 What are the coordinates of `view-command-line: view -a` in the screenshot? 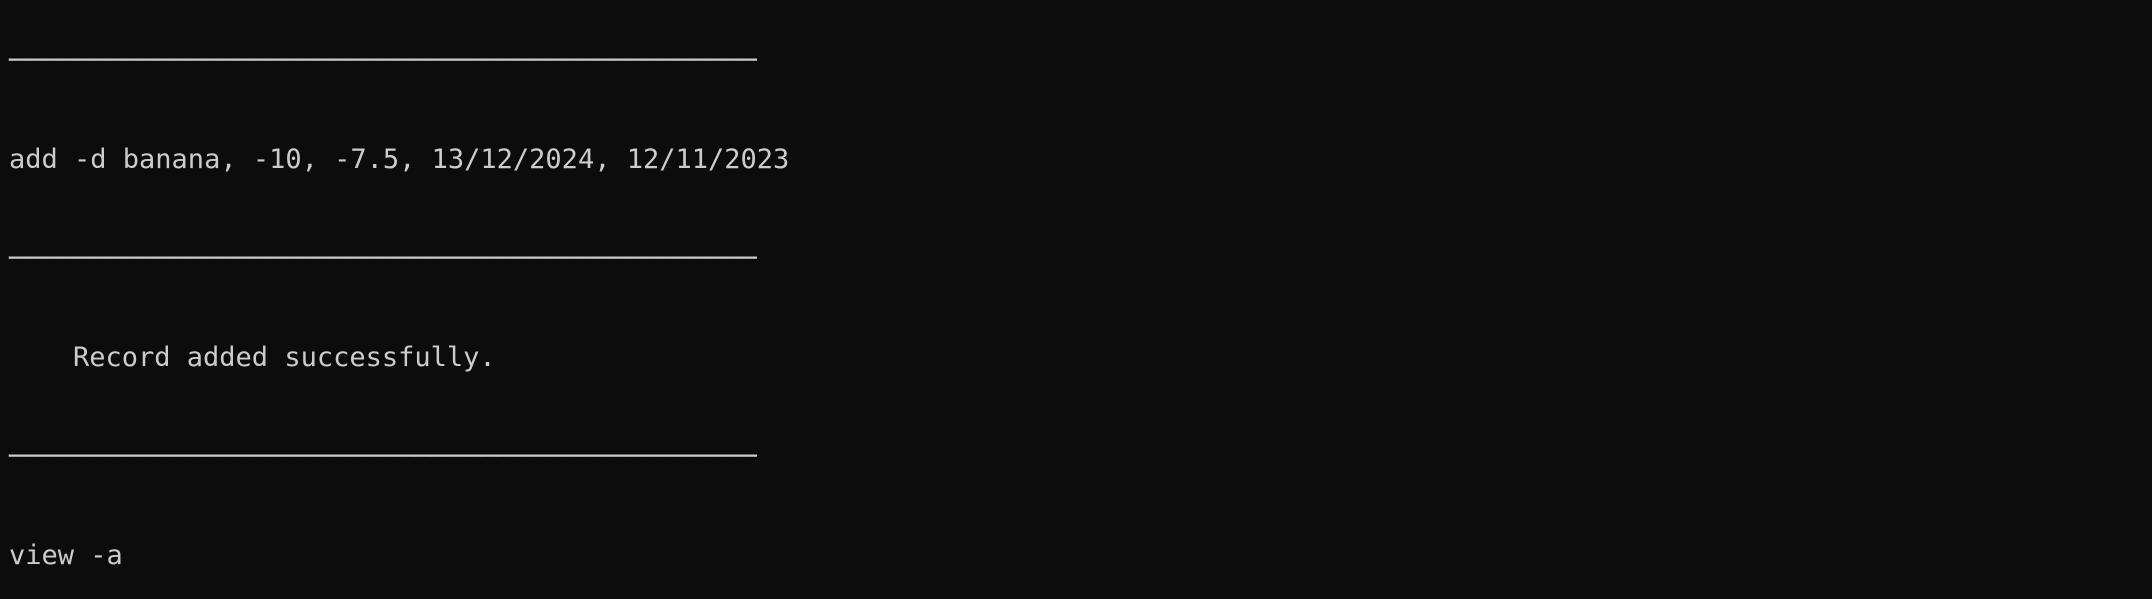 It's located at (66, 555).